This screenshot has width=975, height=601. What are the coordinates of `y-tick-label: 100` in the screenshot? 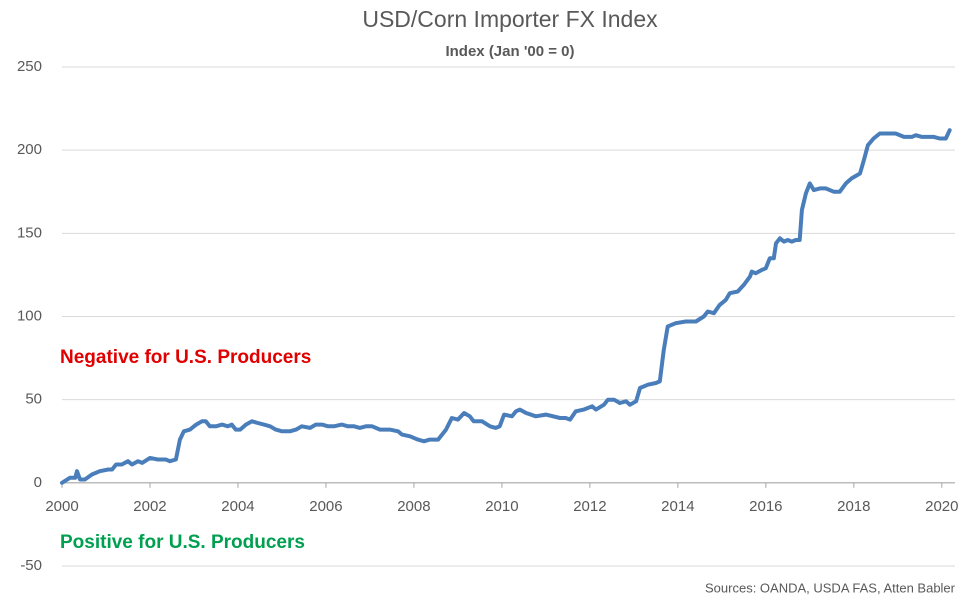 It's located at (29, 315).